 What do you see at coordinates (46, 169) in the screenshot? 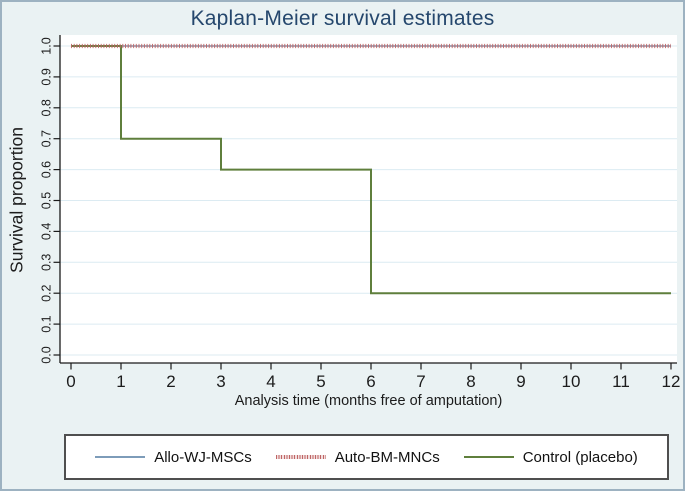
I see `y-tick-label: 0.6` at bounding box center [46, 169].